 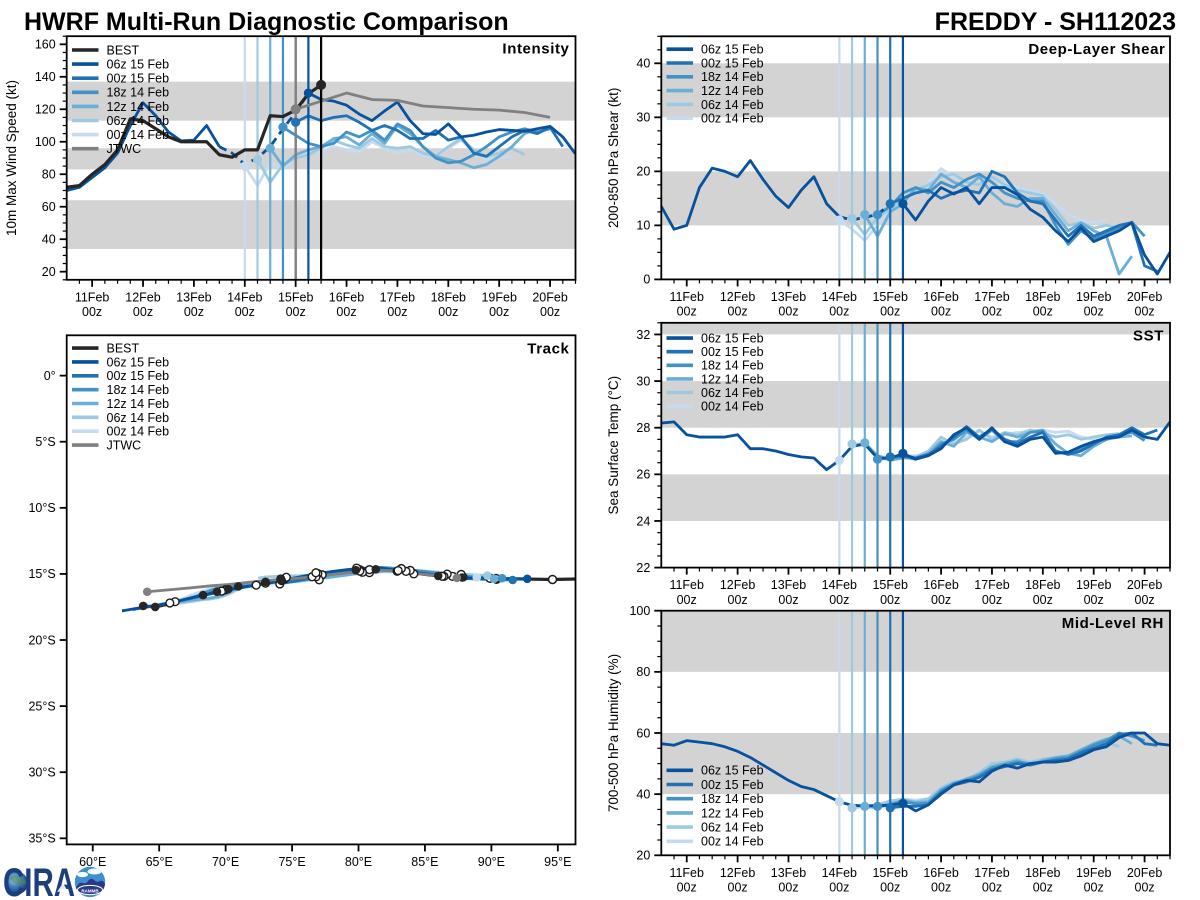 I want to click on svg-text:HWRF Multi-Run Diagnostic Comp: HWRF Multi-Run Diagnostic Comparison, so click(x=266, y=22).